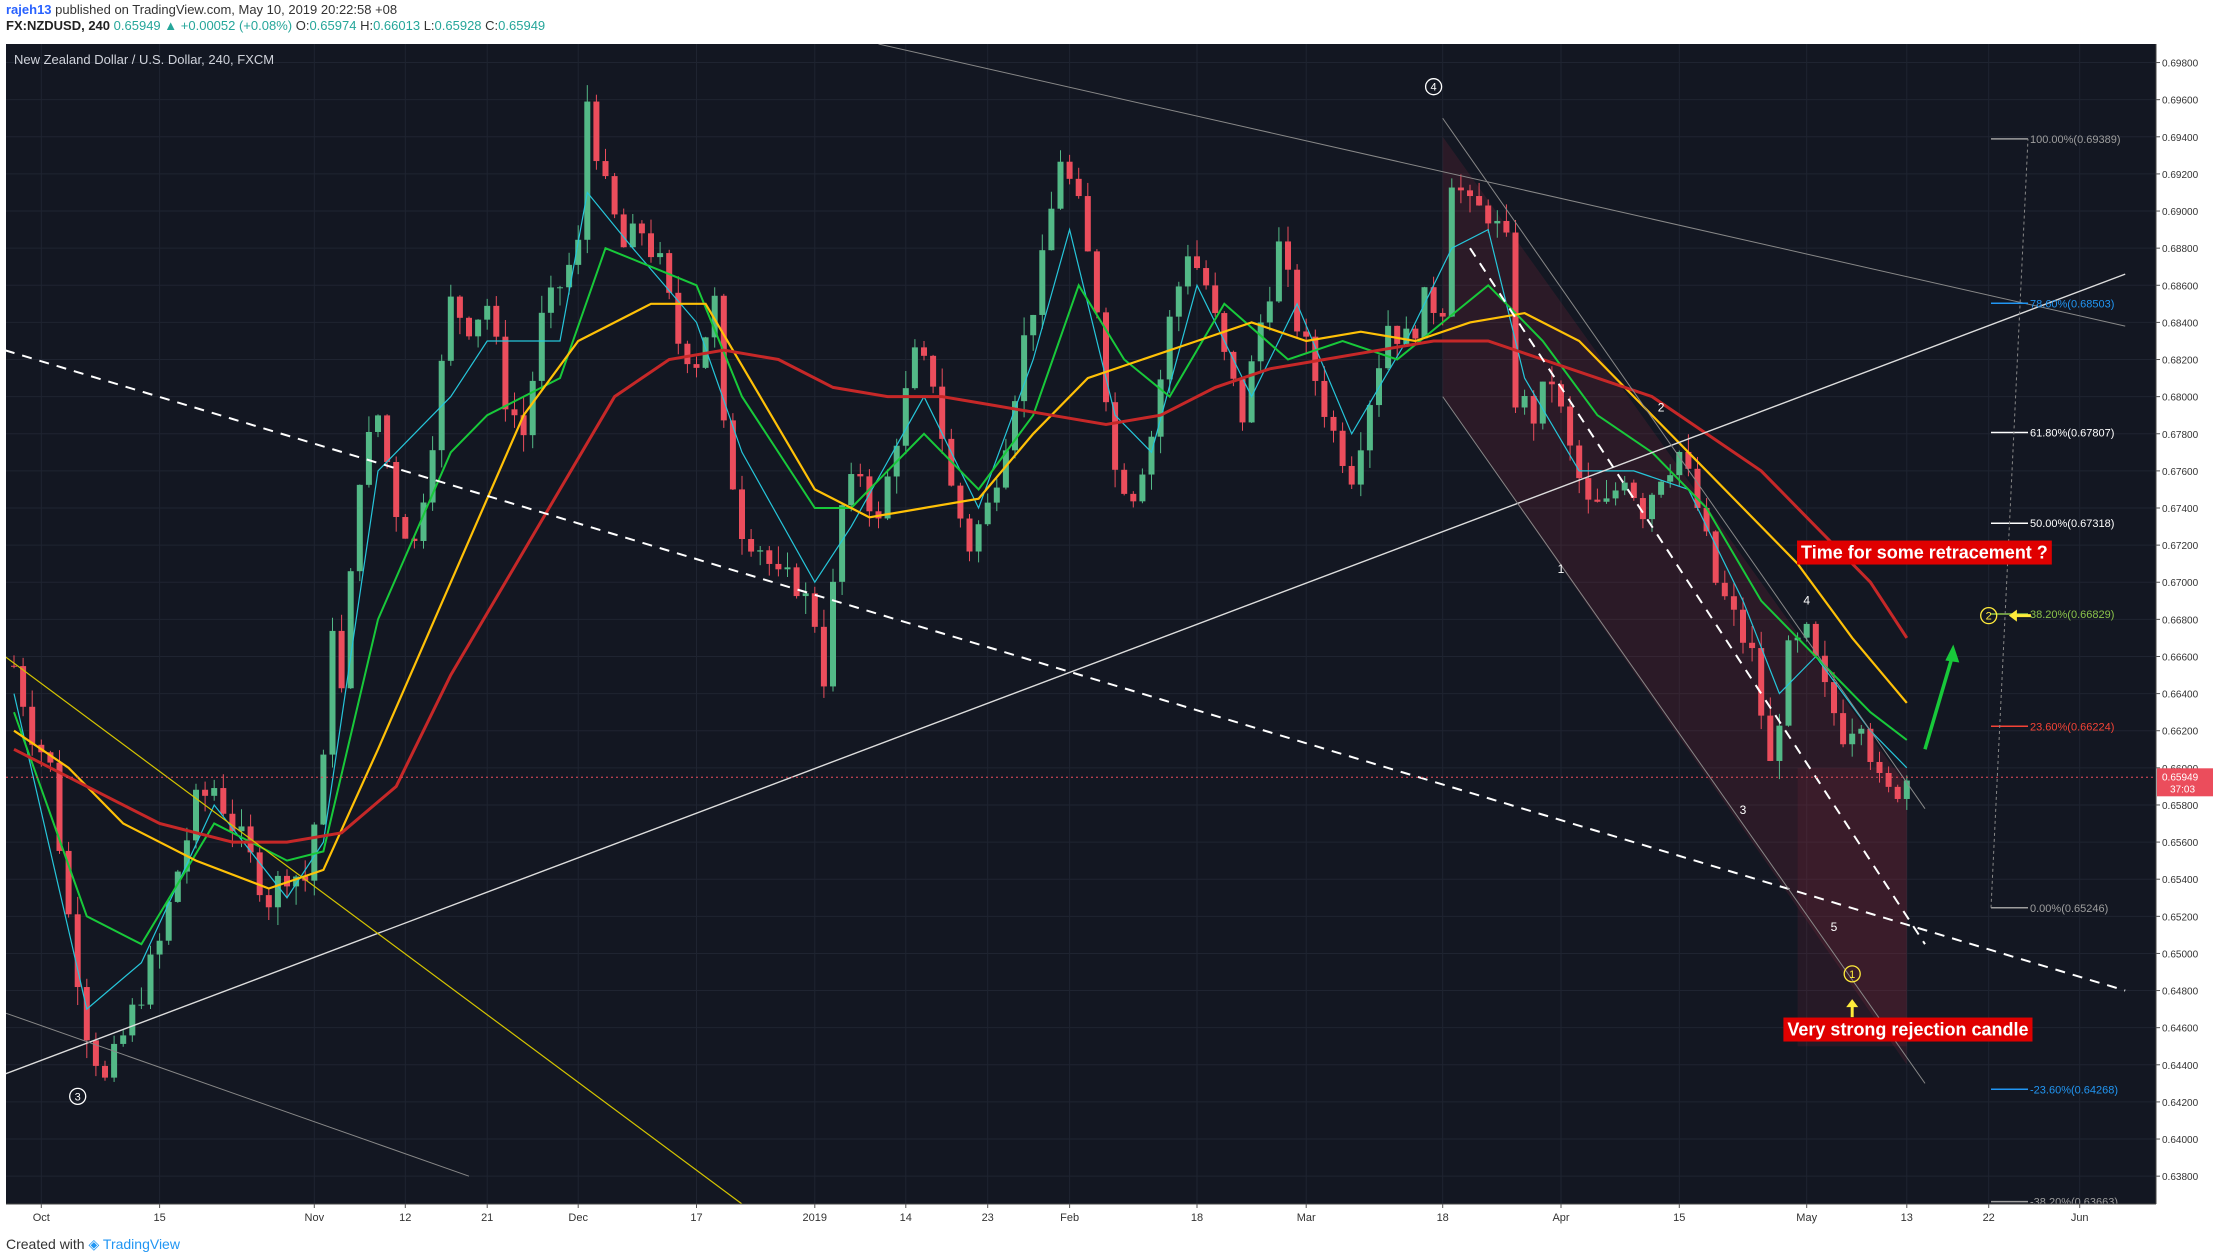  Describe the element at coordinates (373, 930) in the screenshot. I see `yellow-trendline` at that location.